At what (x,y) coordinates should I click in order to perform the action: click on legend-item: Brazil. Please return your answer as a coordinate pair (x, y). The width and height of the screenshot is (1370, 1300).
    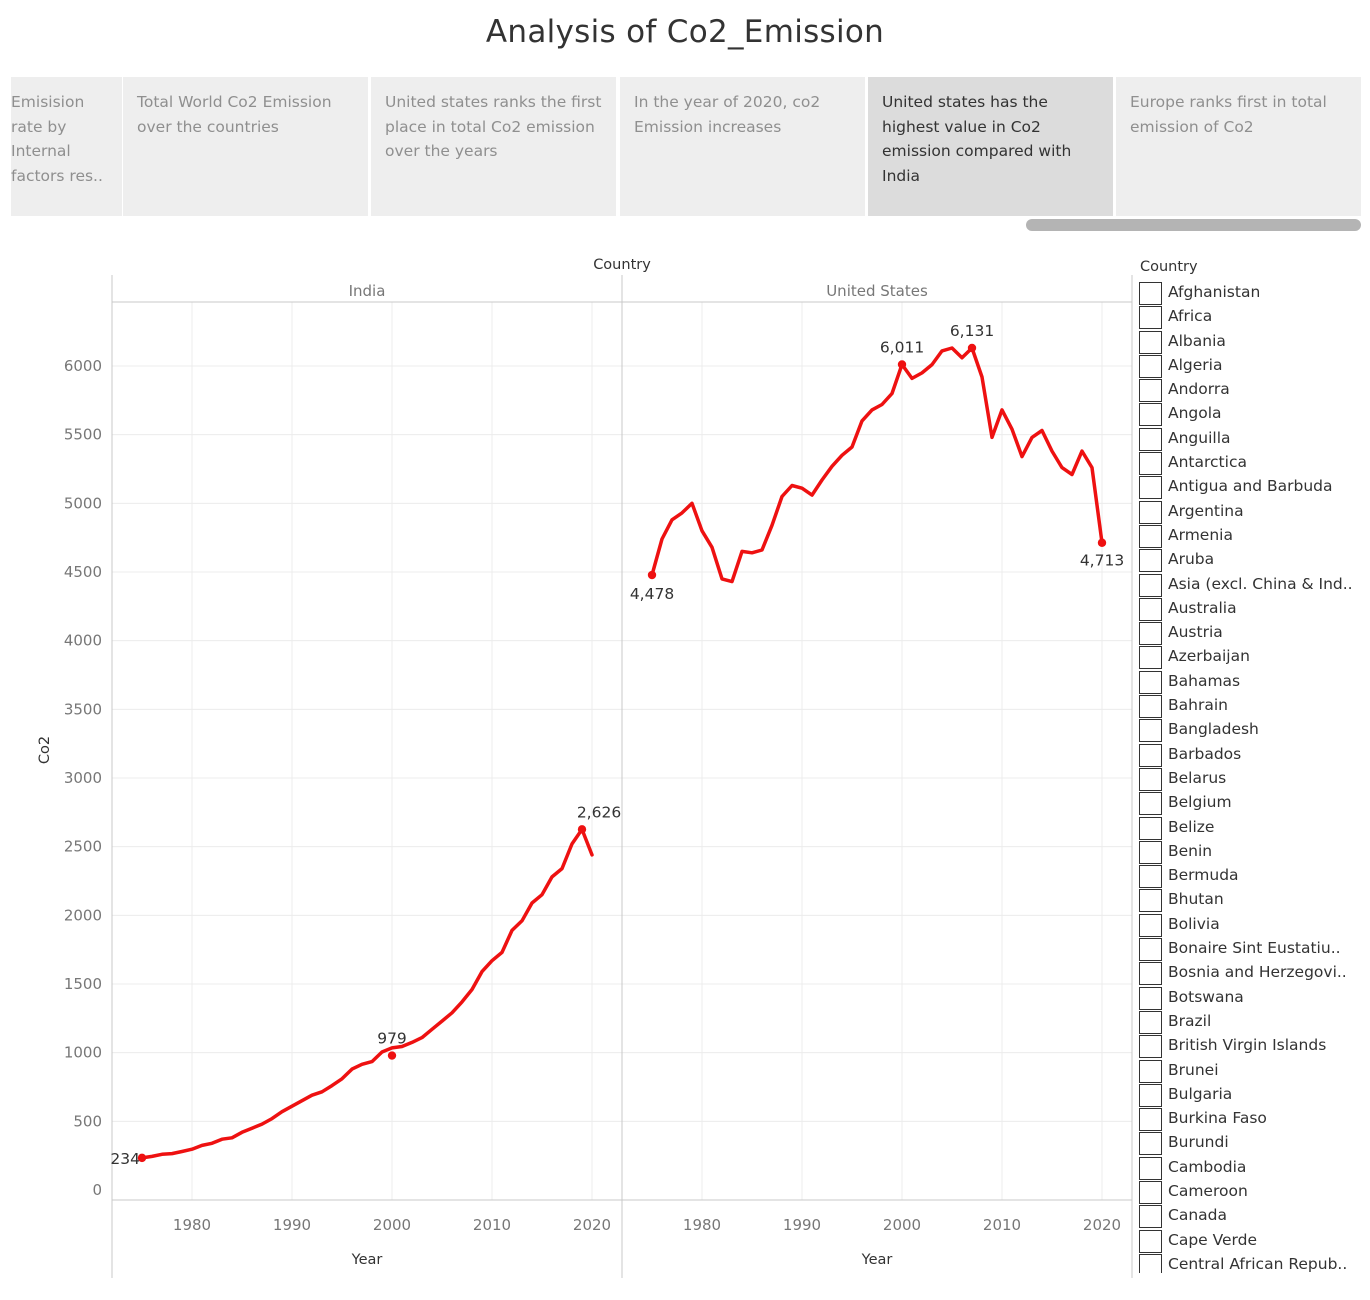
    Looking at the image, I should click on (1251, 1021).